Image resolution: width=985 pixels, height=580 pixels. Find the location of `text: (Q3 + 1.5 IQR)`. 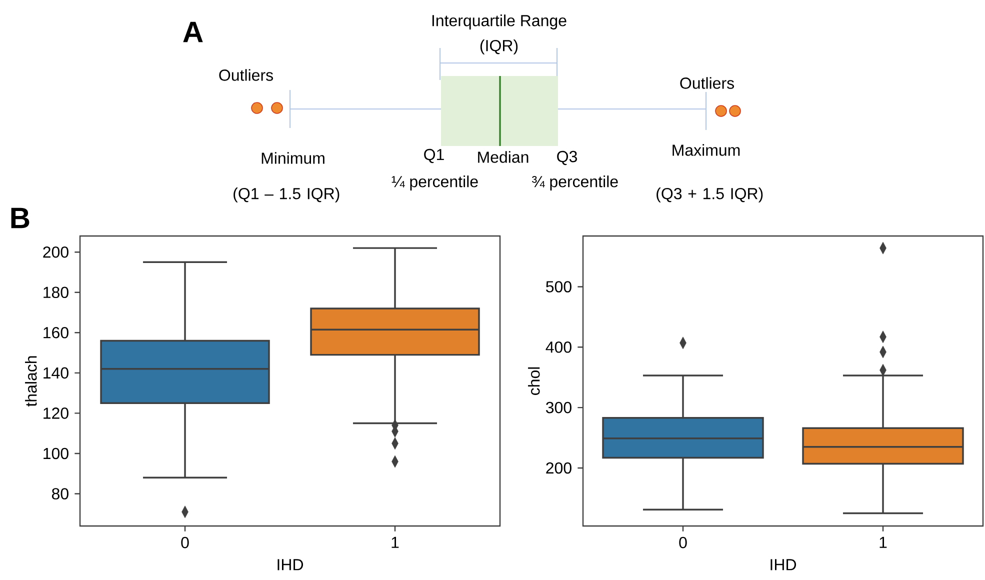

text: (Q3 + 1.5 IQR) is located at coordinates (709, 195).